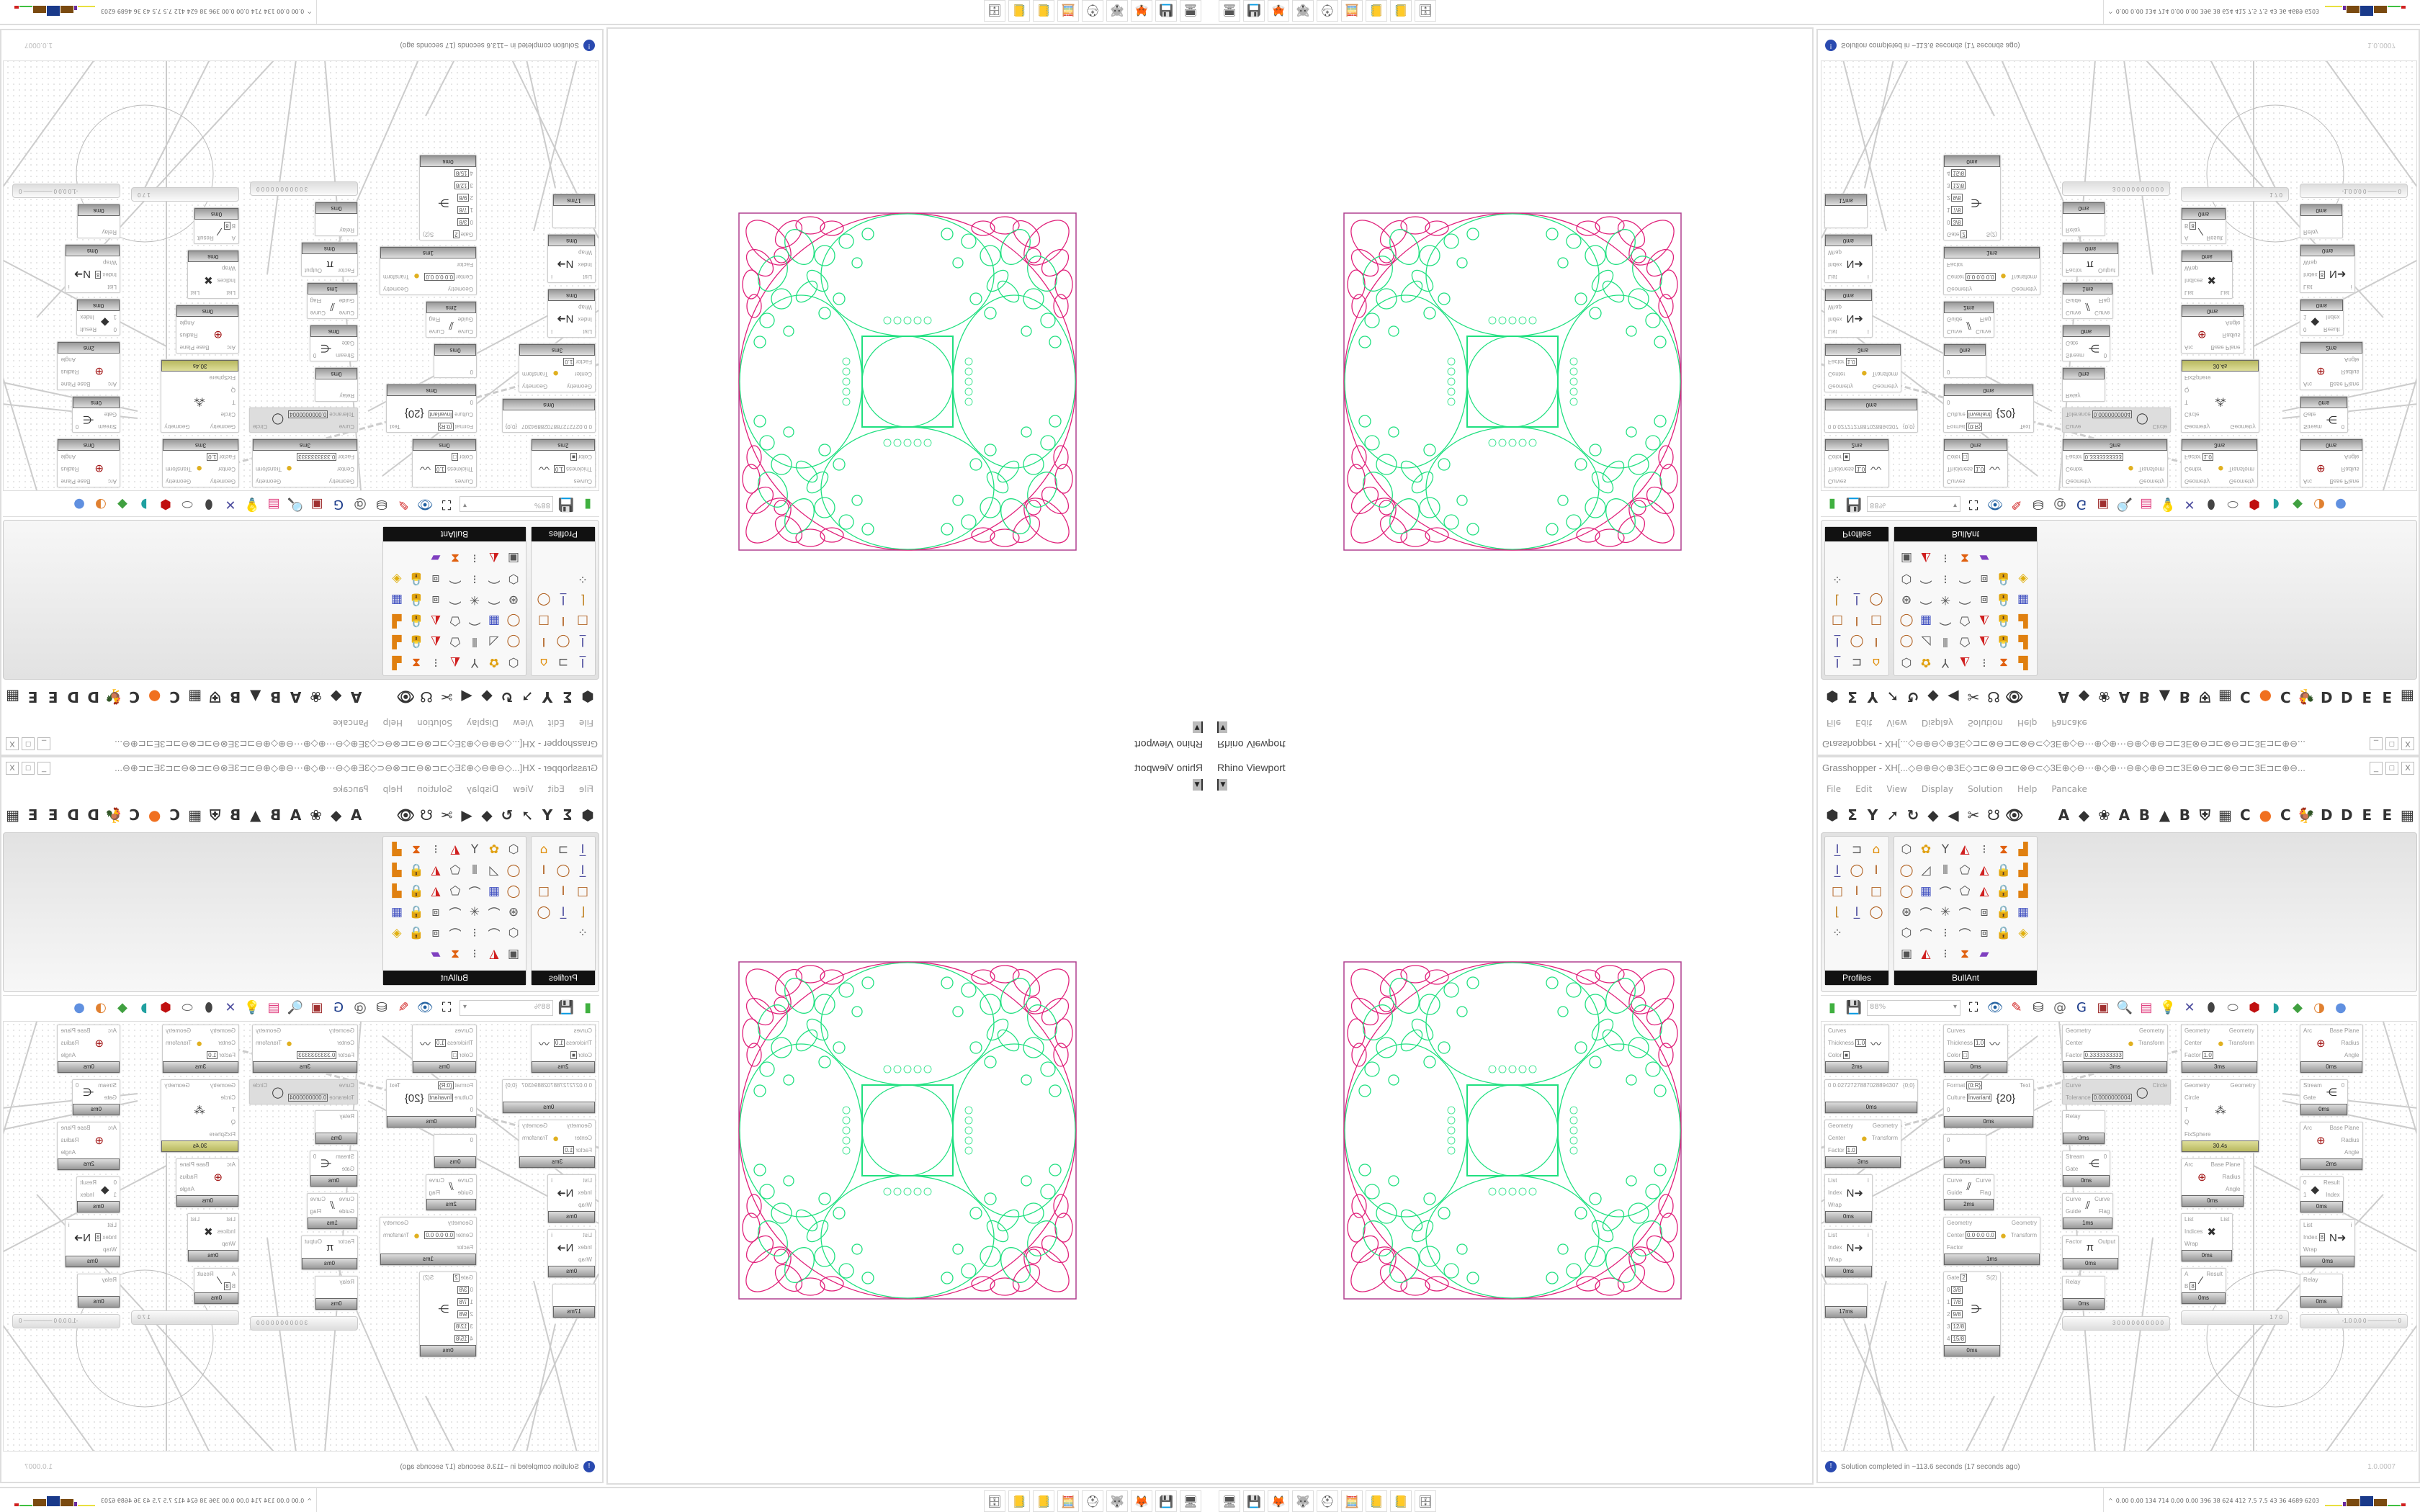  What do you see at coordinates (2254, 1007) in the screenshot?
I see `red-solid-icon: ⬢` at bounding box center [2254, 1007].